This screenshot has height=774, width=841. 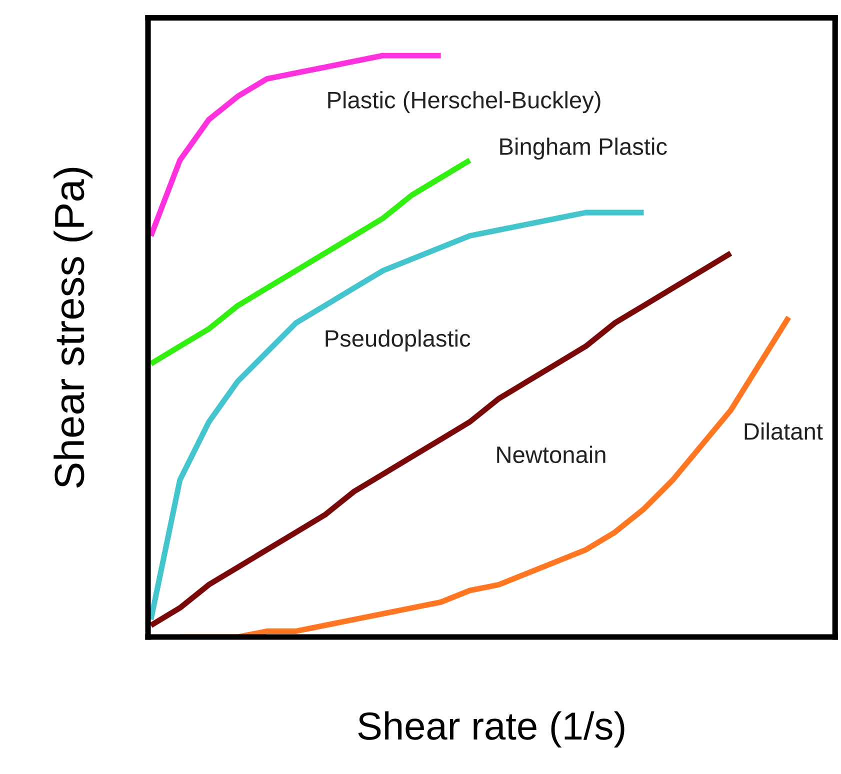 What do you see at coordinates (464, 102) in the screenshot?
I see `series-label: Plastic (Herschel-Buckley)` at bounding box center [464, 102].